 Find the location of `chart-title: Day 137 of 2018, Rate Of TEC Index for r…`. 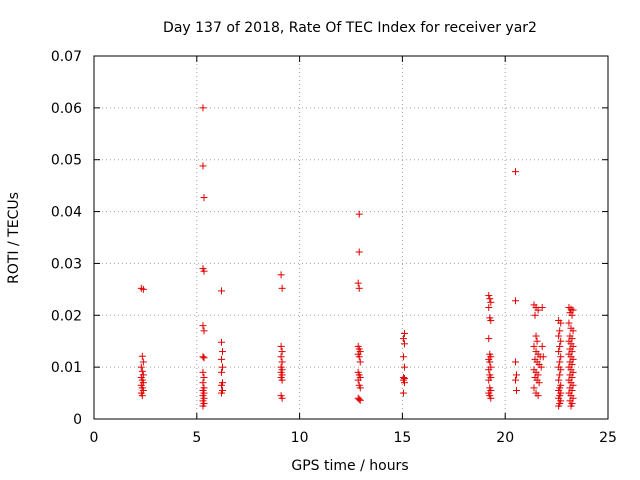

chart-title: Day 137 of 2018, Rate Of TEC Index for r… is located at coordinates (350, 28).